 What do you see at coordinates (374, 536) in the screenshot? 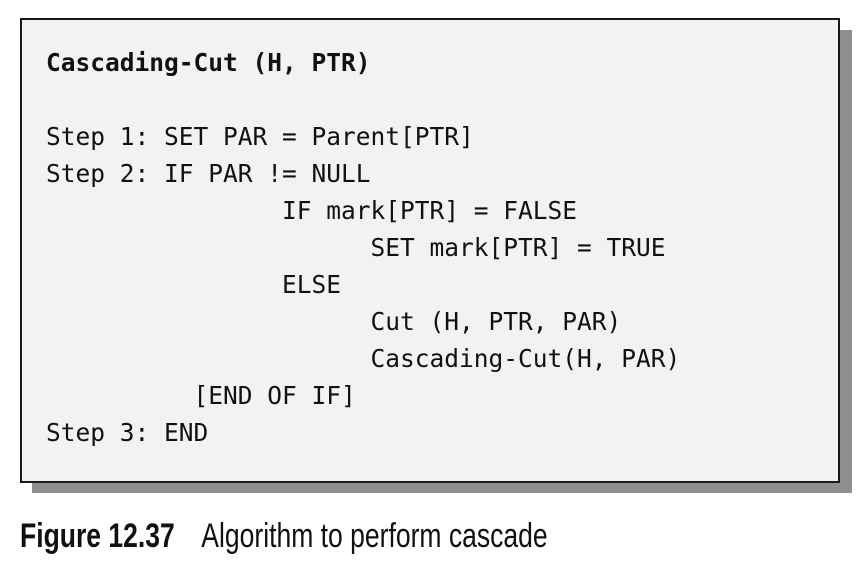
I see `figure-caption-text: Algorithm to perform cascade` at bounding box center [374, 536].